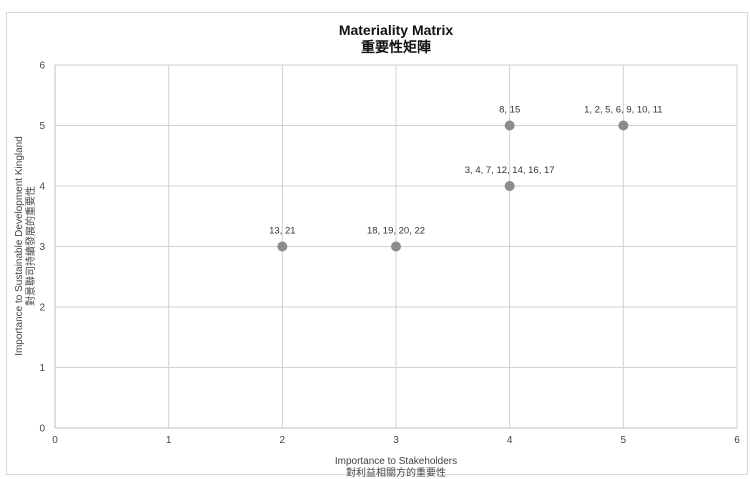 The height and width of the screenshot is (479, 750). I want to click on data-label: 13, 21, so click(282, 231).